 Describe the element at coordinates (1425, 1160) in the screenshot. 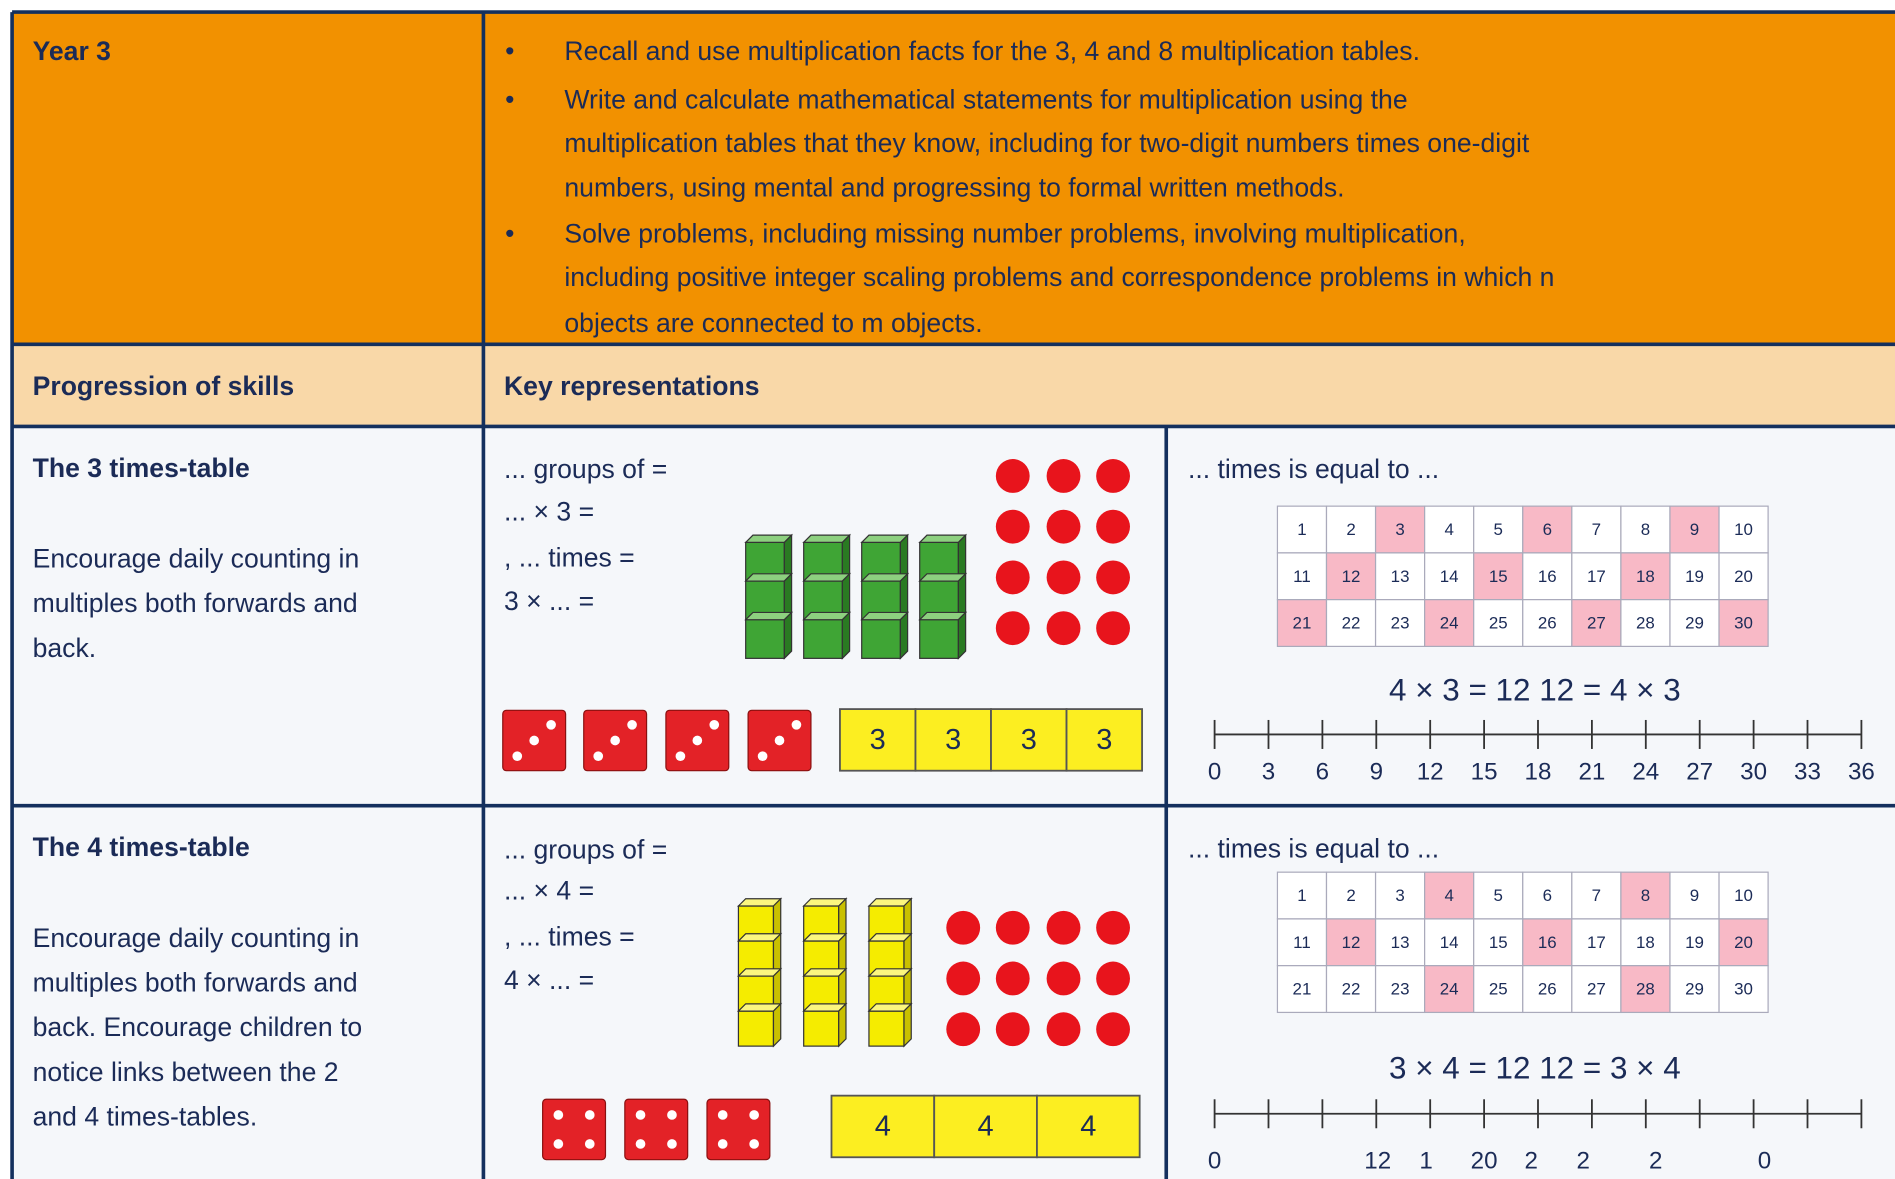

I see `number-line-label: 1` at that location.